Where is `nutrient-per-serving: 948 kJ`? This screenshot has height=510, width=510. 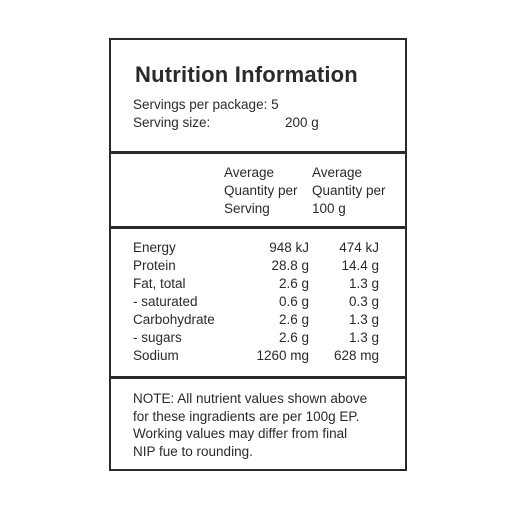 nutrient-per-serving: 948 kJ is located at coordinates (289, 247).